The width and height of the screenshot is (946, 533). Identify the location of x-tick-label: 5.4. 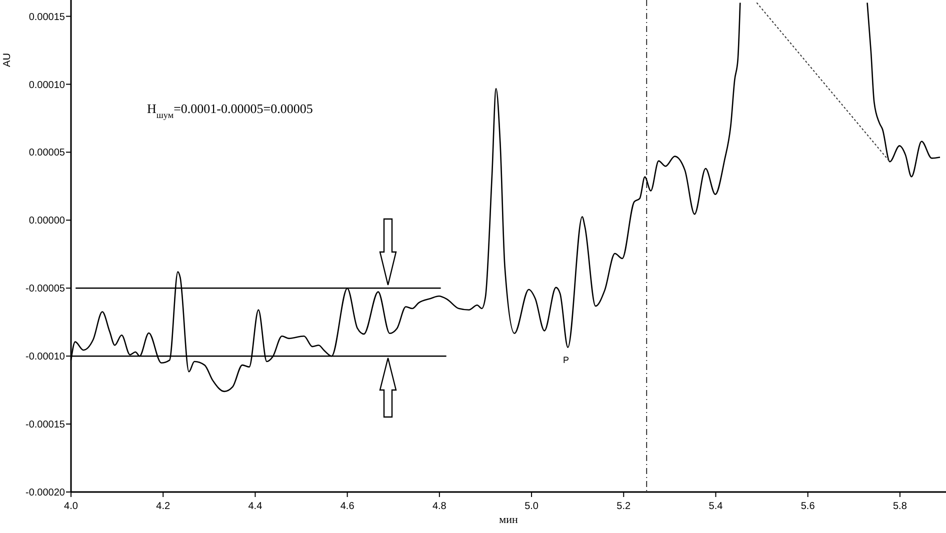
(716, 506).